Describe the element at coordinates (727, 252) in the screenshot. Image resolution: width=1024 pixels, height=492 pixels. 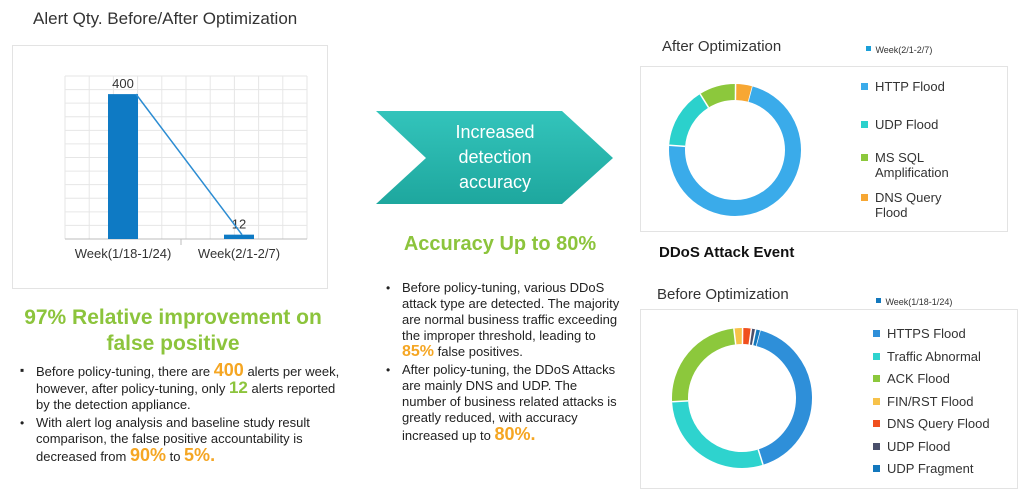
I see `ddos-title: DDoS Attack Event` at that location.